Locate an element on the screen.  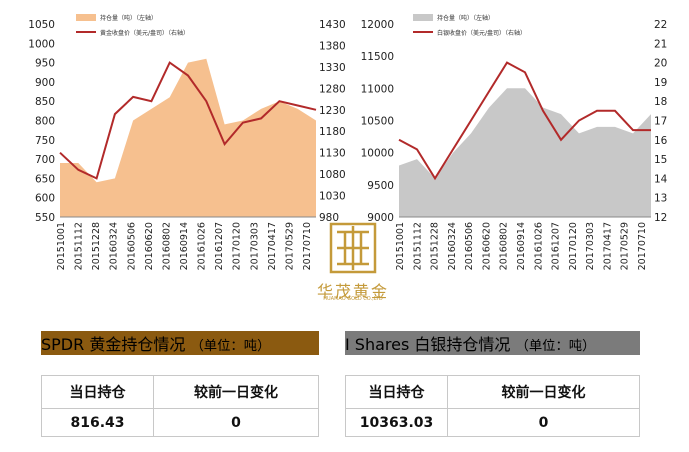
right-axis-tick: 1130 is located at coordinates (332, 154).